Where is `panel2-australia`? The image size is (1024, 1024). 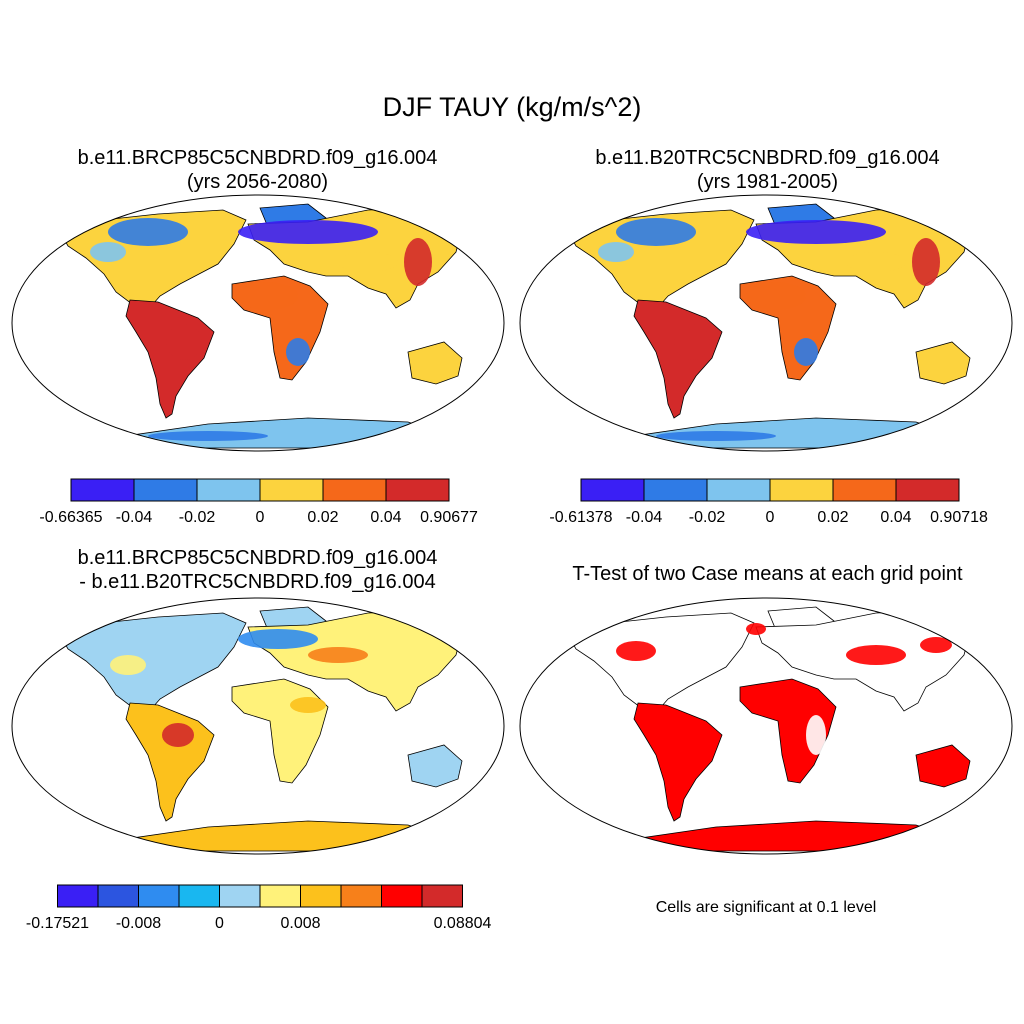 panel2-australia is located at coordinates (943, 363).